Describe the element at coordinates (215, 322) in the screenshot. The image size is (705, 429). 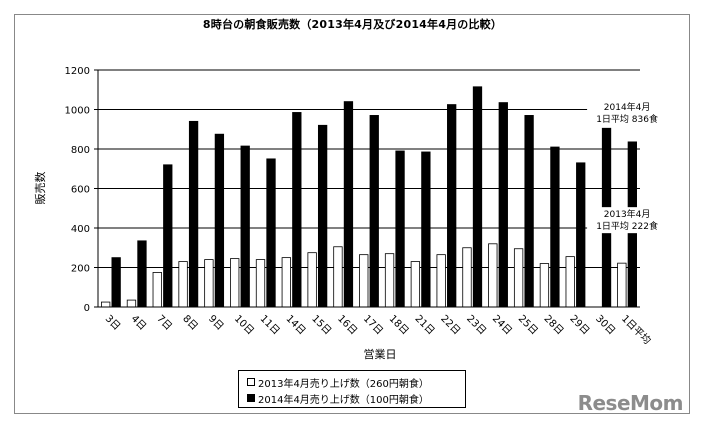
I see `x-tick-label: 9日` at that location.